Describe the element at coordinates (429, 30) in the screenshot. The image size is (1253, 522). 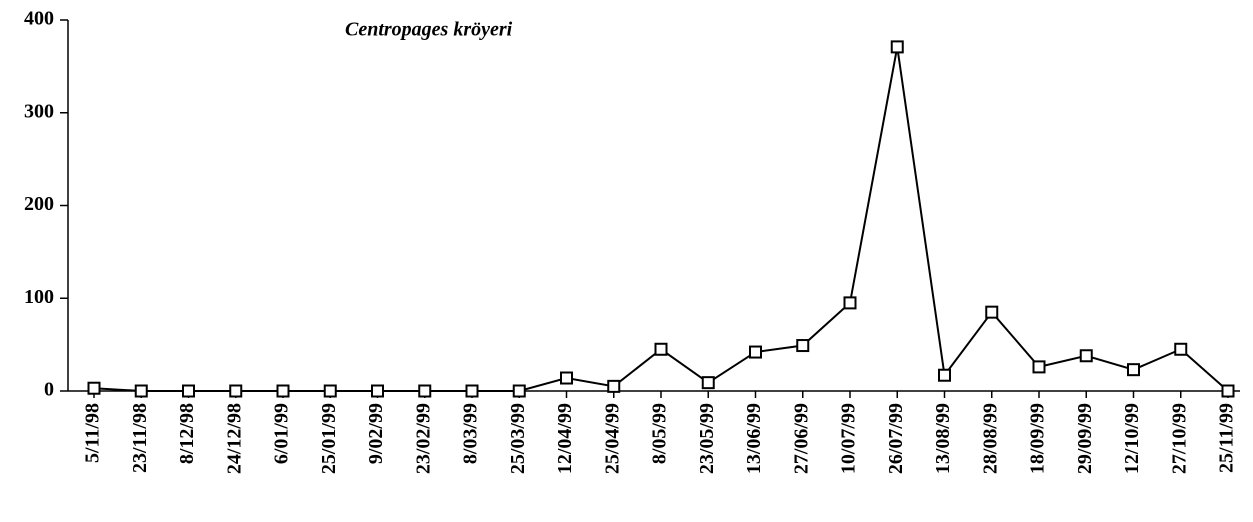
I see `chart-title: Centropages kröyeri` at that location.